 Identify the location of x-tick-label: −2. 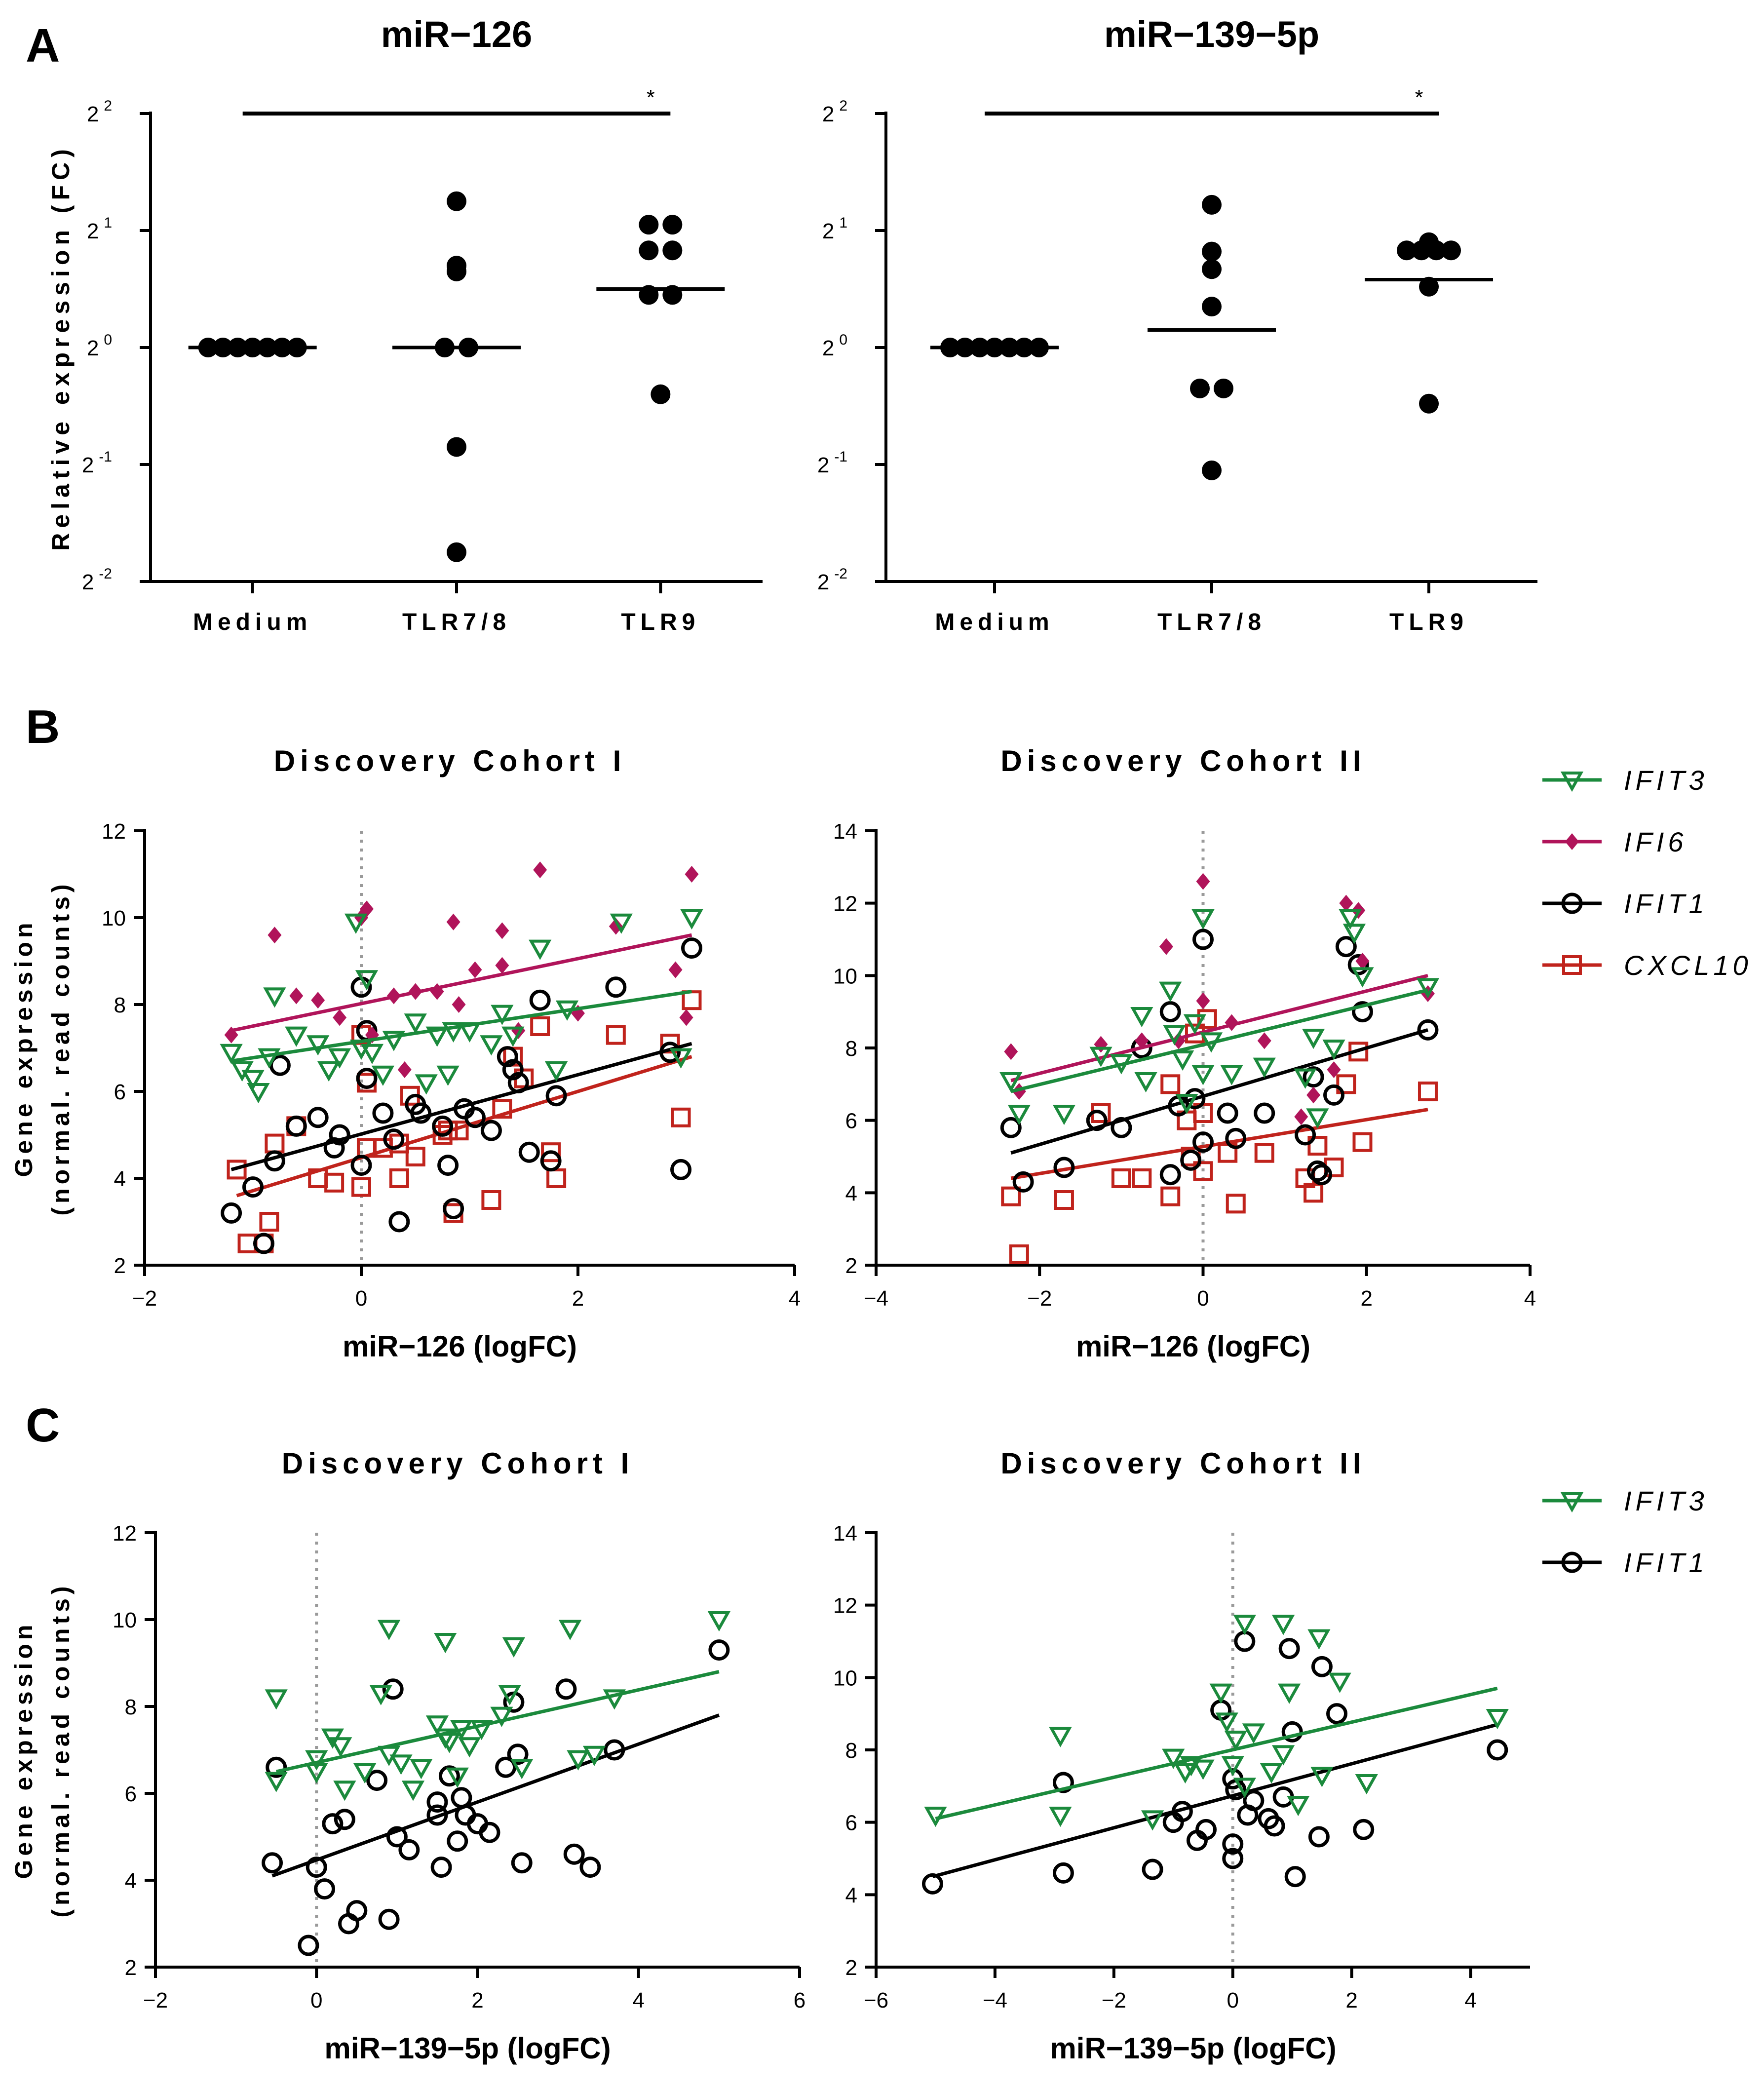
(155, 2001).